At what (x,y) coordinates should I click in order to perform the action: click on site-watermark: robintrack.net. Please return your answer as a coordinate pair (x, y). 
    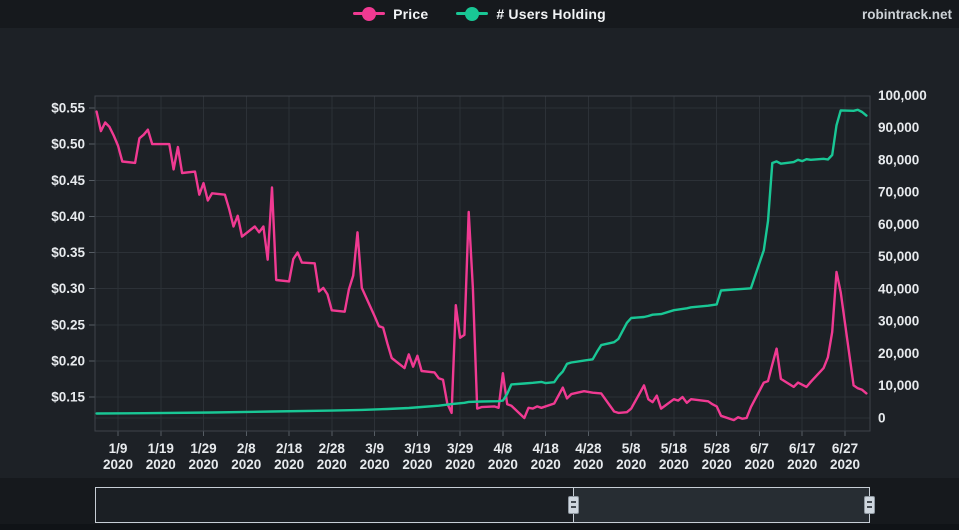
    Looking at the image, I should click on (906, 14).